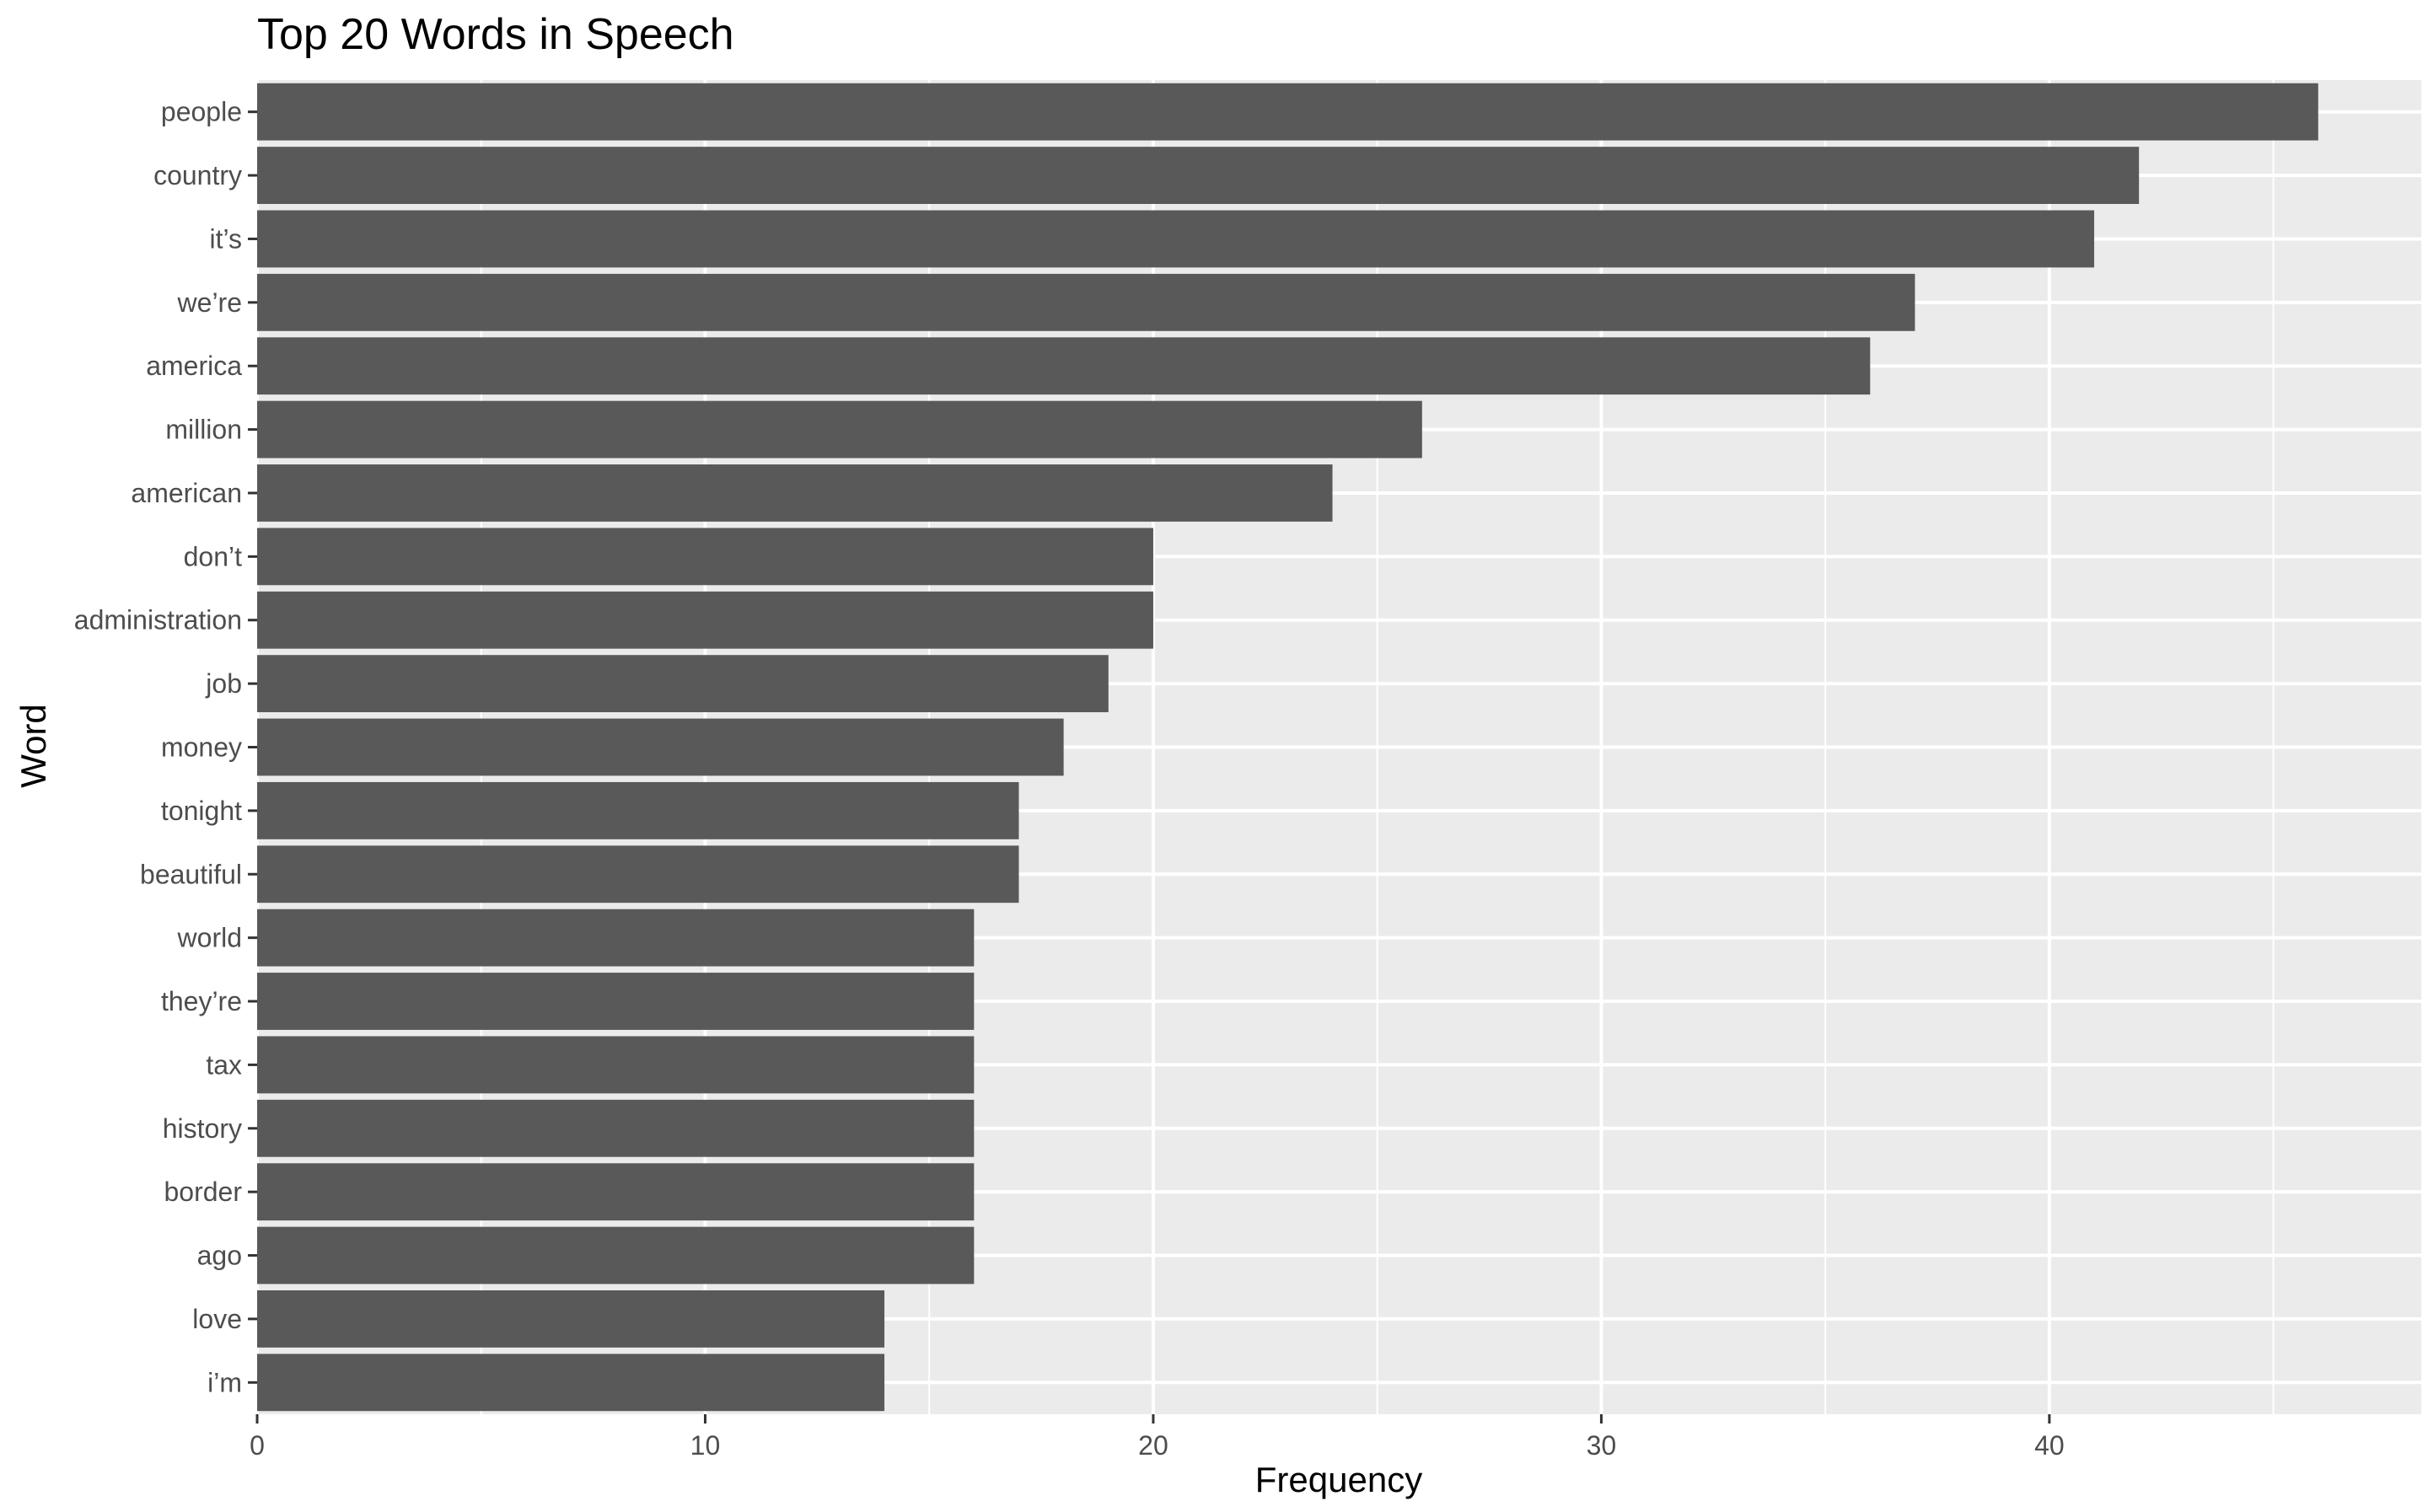  I want to click on y-tick-label: it’s, so click(225, 238).